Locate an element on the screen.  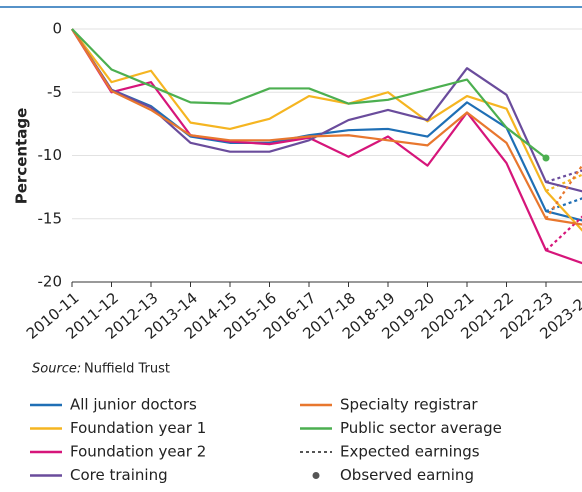
observed-point is located at coordinates (546, 158).